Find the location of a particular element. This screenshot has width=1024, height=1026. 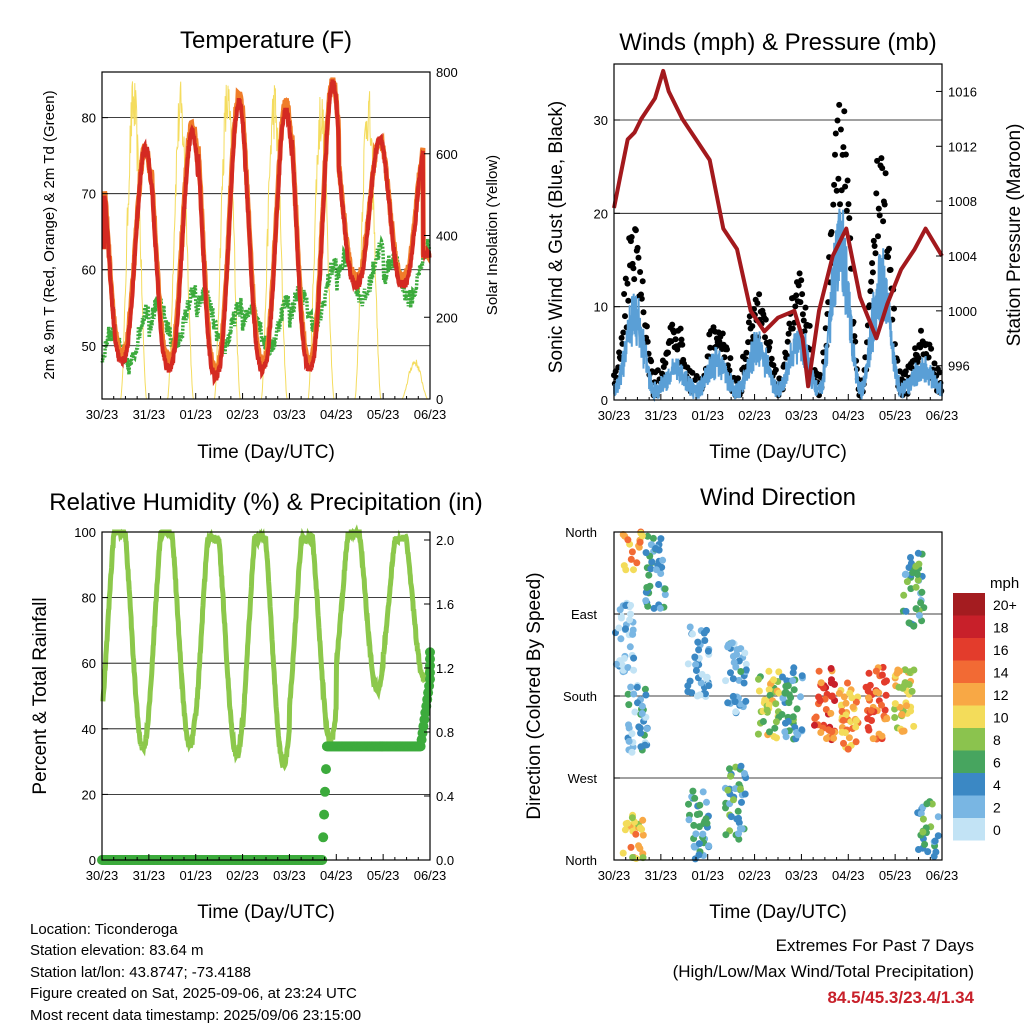

legend-label: 0 is located at coordinates (997, 830).